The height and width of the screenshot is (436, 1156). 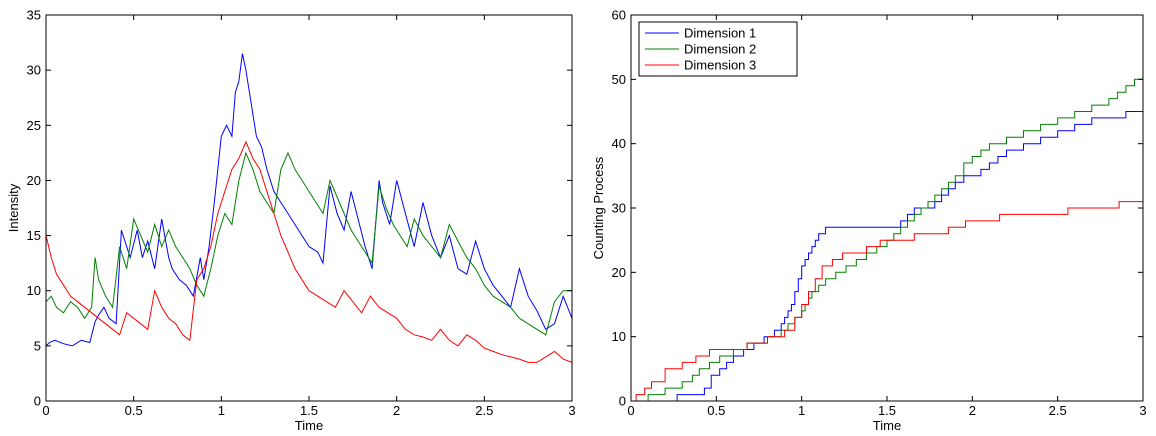 I want to click on legend-entry: Dimension 2, so click(x=720, y=49).